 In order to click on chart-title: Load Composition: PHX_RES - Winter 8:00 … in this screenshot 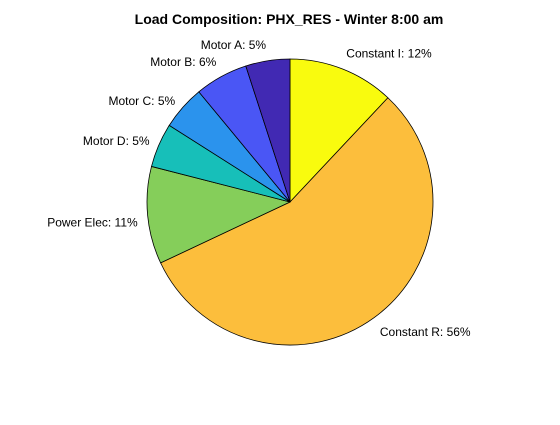, I will do `click(289, 19)`.